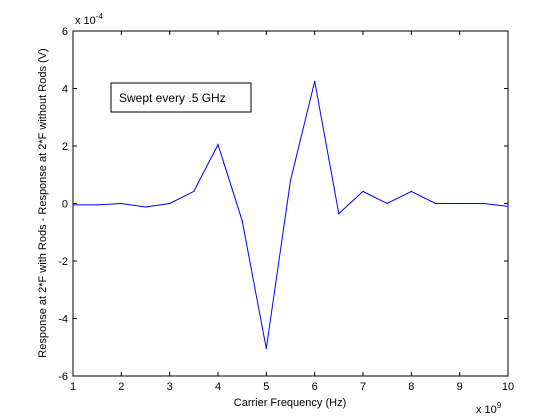  I want to click on x-tick-label: 2, so click(121, 387).